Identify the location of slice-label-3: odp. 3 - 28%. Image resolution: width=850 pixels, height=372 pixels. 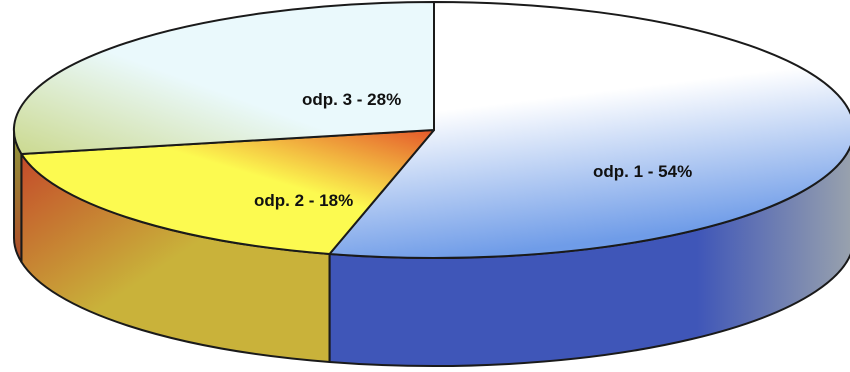
(351, 99).